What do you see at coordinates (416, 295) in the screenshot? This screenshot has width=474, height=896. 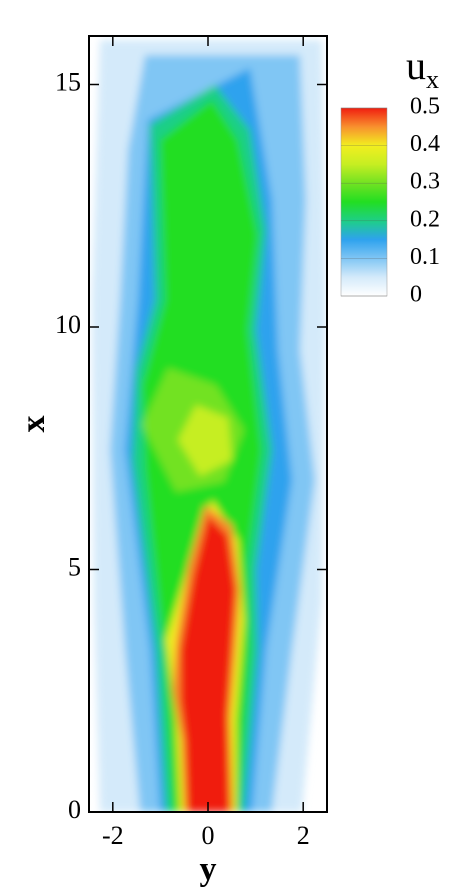 I see `colorbar-tick-label: 0` at bounding box center [416, 295].